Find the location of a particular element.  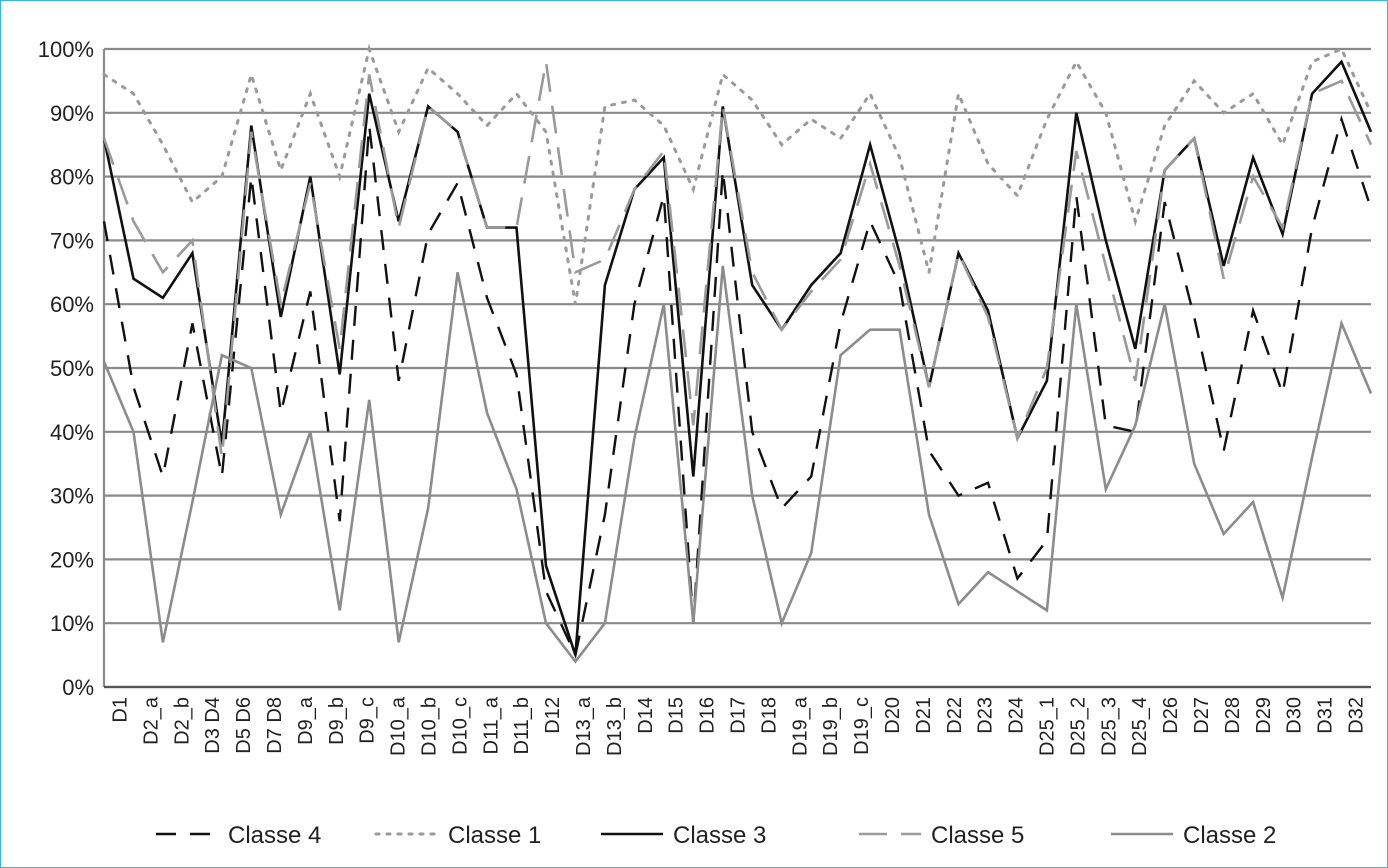

x-tick-label: D25_4 is located at coordinates (1140, 726).